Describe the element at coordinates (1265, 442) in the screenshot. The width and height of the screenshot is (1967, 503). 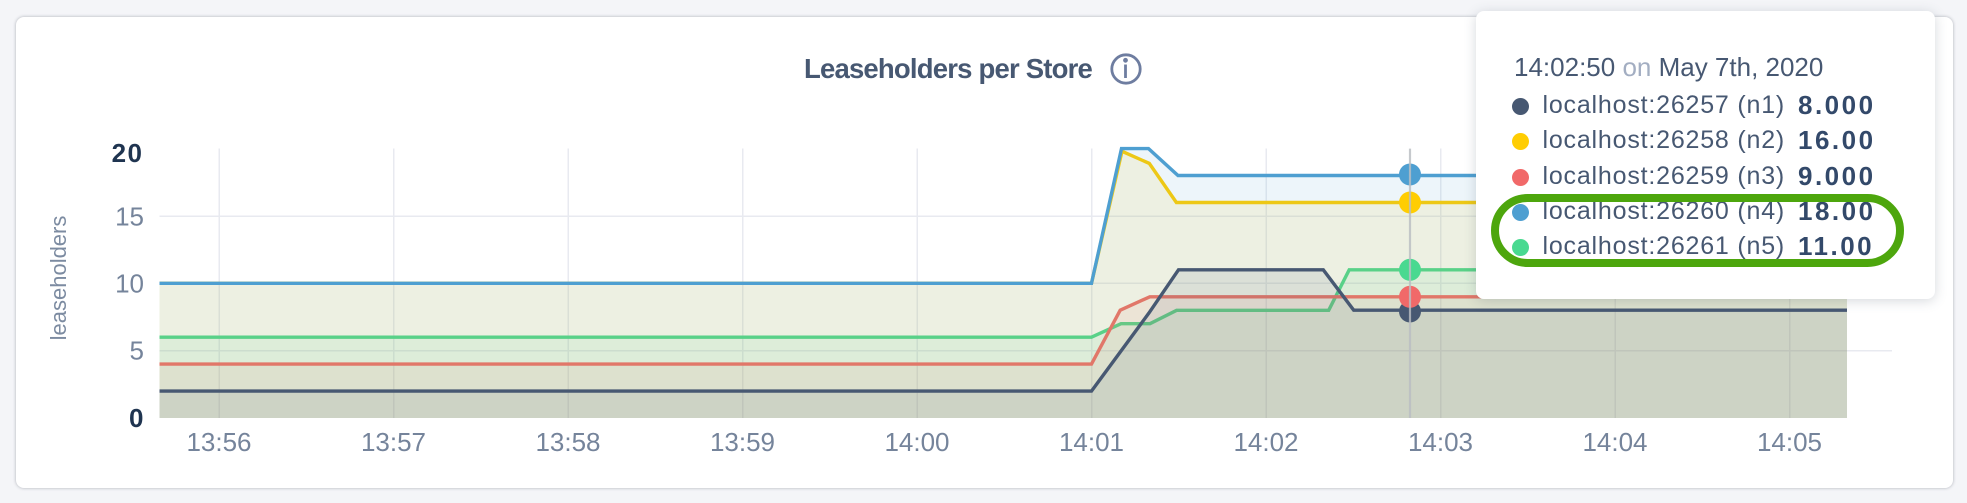
I see `svg-text: 14:02` at that location.